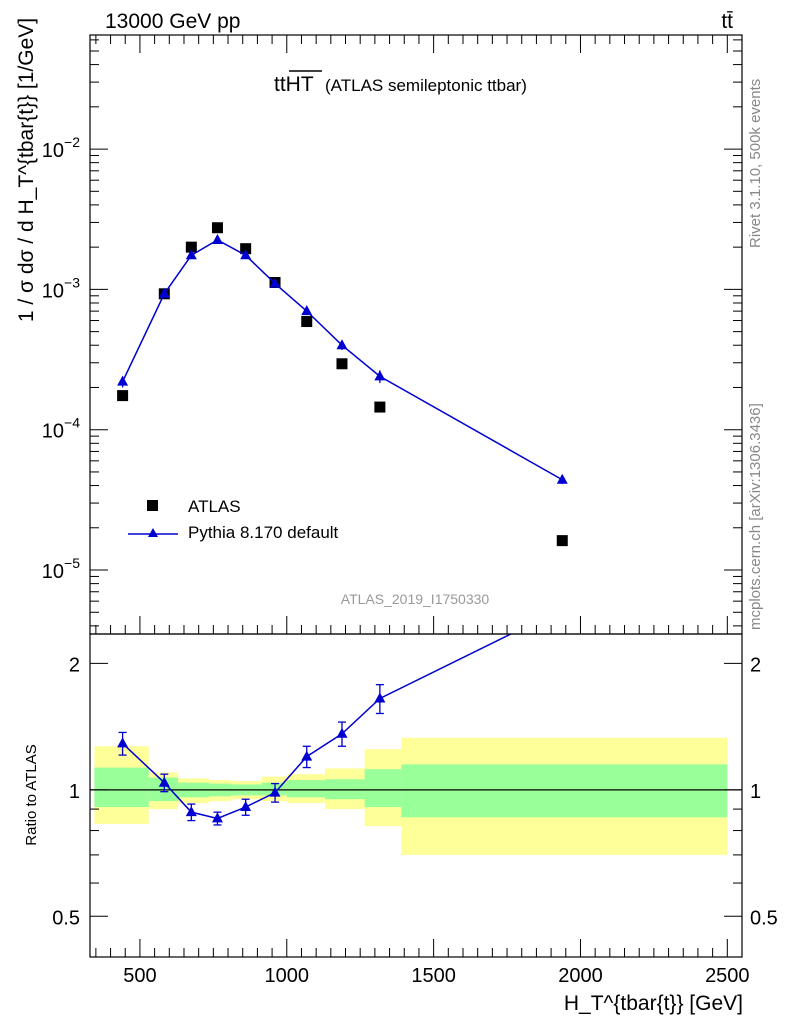 The image size is (786, 1024). I want to click on x-axis: 500 1000 1500 2000 2500, so click(422, 963).